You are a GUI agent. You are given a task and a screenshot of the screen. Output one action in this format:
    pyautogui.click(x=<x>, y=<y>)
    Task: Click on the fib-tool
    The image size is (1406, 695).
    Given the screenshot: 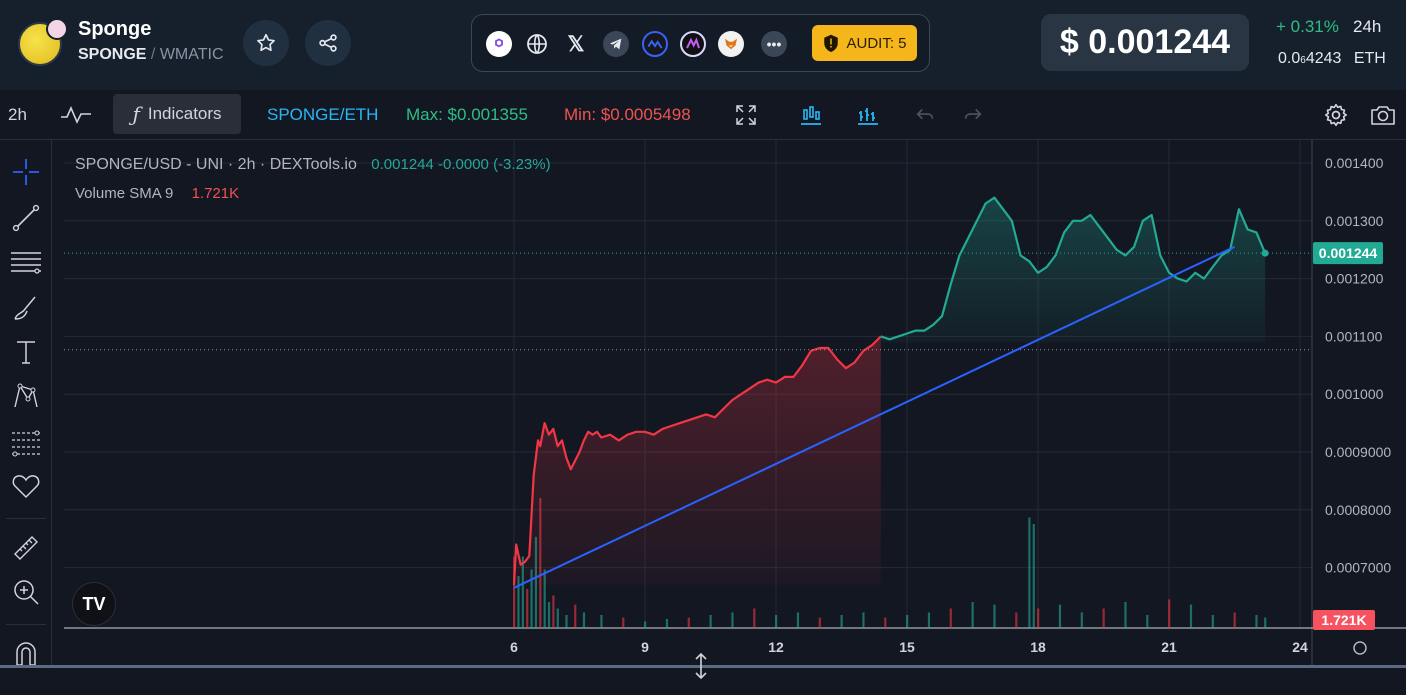 What is the action you would take?
    pyautogui.click(x=26, y=442)
    